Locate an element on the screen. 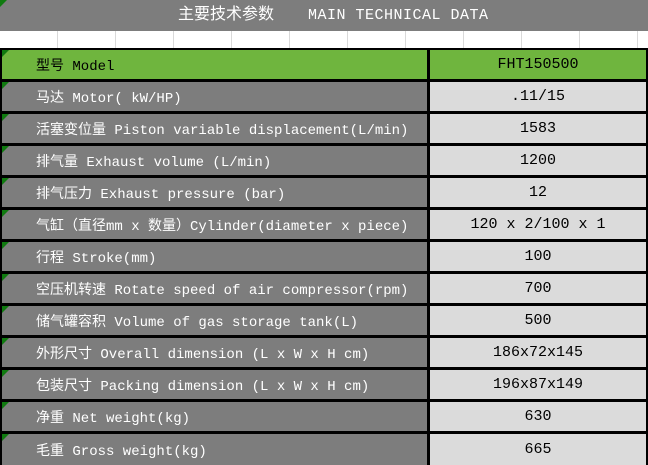  spec-label: 马达 Motor( kW/HP) is located at coordinates (109, 98).